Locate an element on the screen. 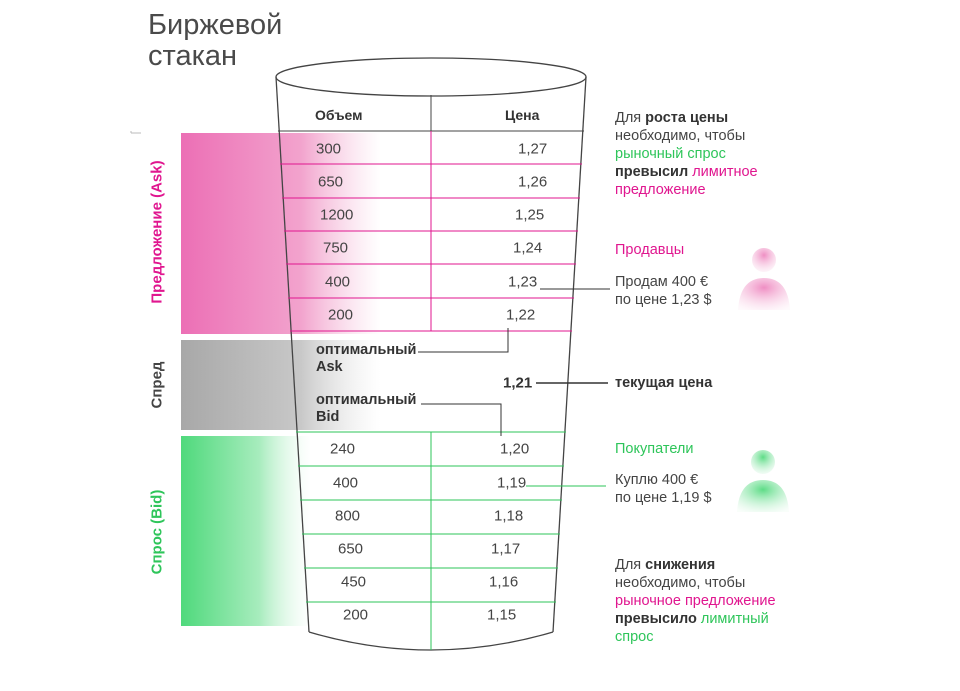 Image resolution: width=960 pixels, height=691 pixels. best-bid-leader is located at coordinates (461, 419).